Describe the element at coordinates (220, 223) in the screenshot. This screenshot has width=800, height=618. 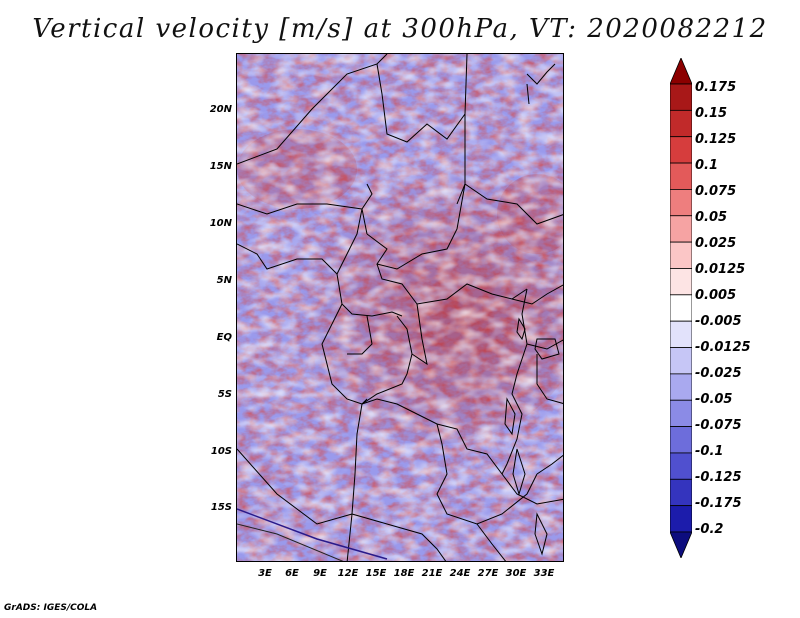
I see `lat-label-10n: 10N` at that location.